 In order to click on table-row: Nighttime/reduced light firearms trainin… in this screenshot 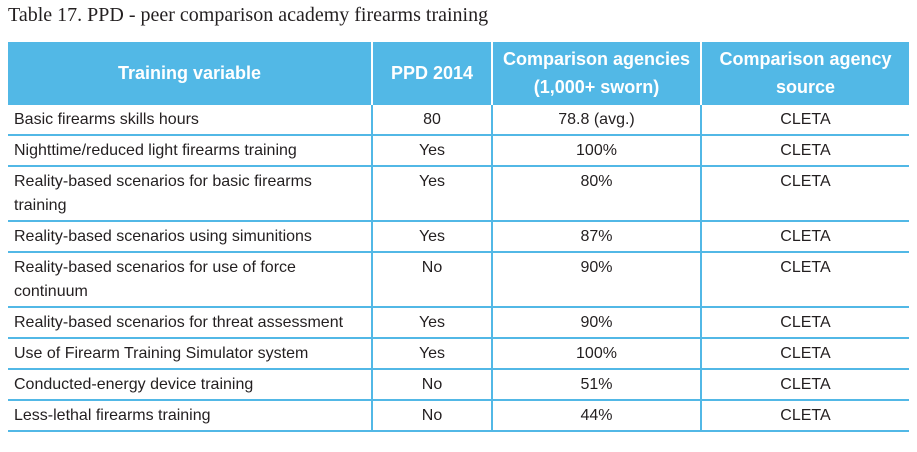, I will do `click(458, 150)`.